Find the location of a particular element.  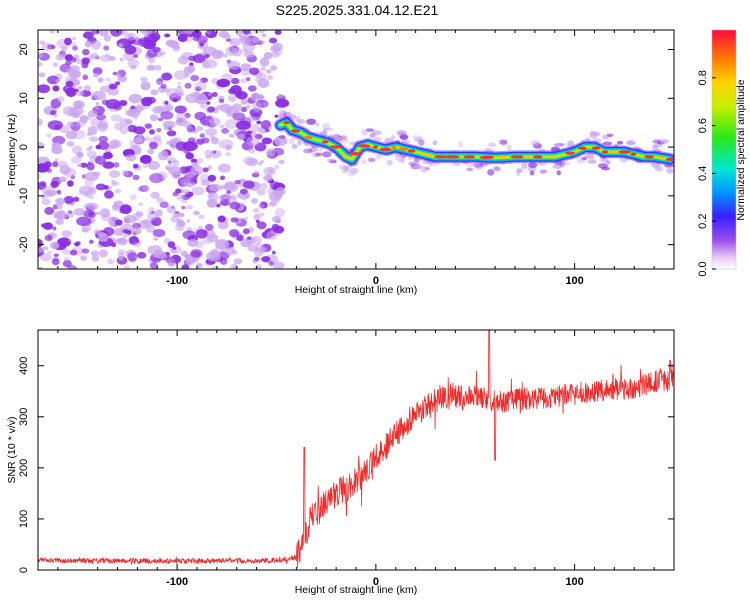

spectrogram-x-tick-label: -100 is located at coordinates (177, 281).